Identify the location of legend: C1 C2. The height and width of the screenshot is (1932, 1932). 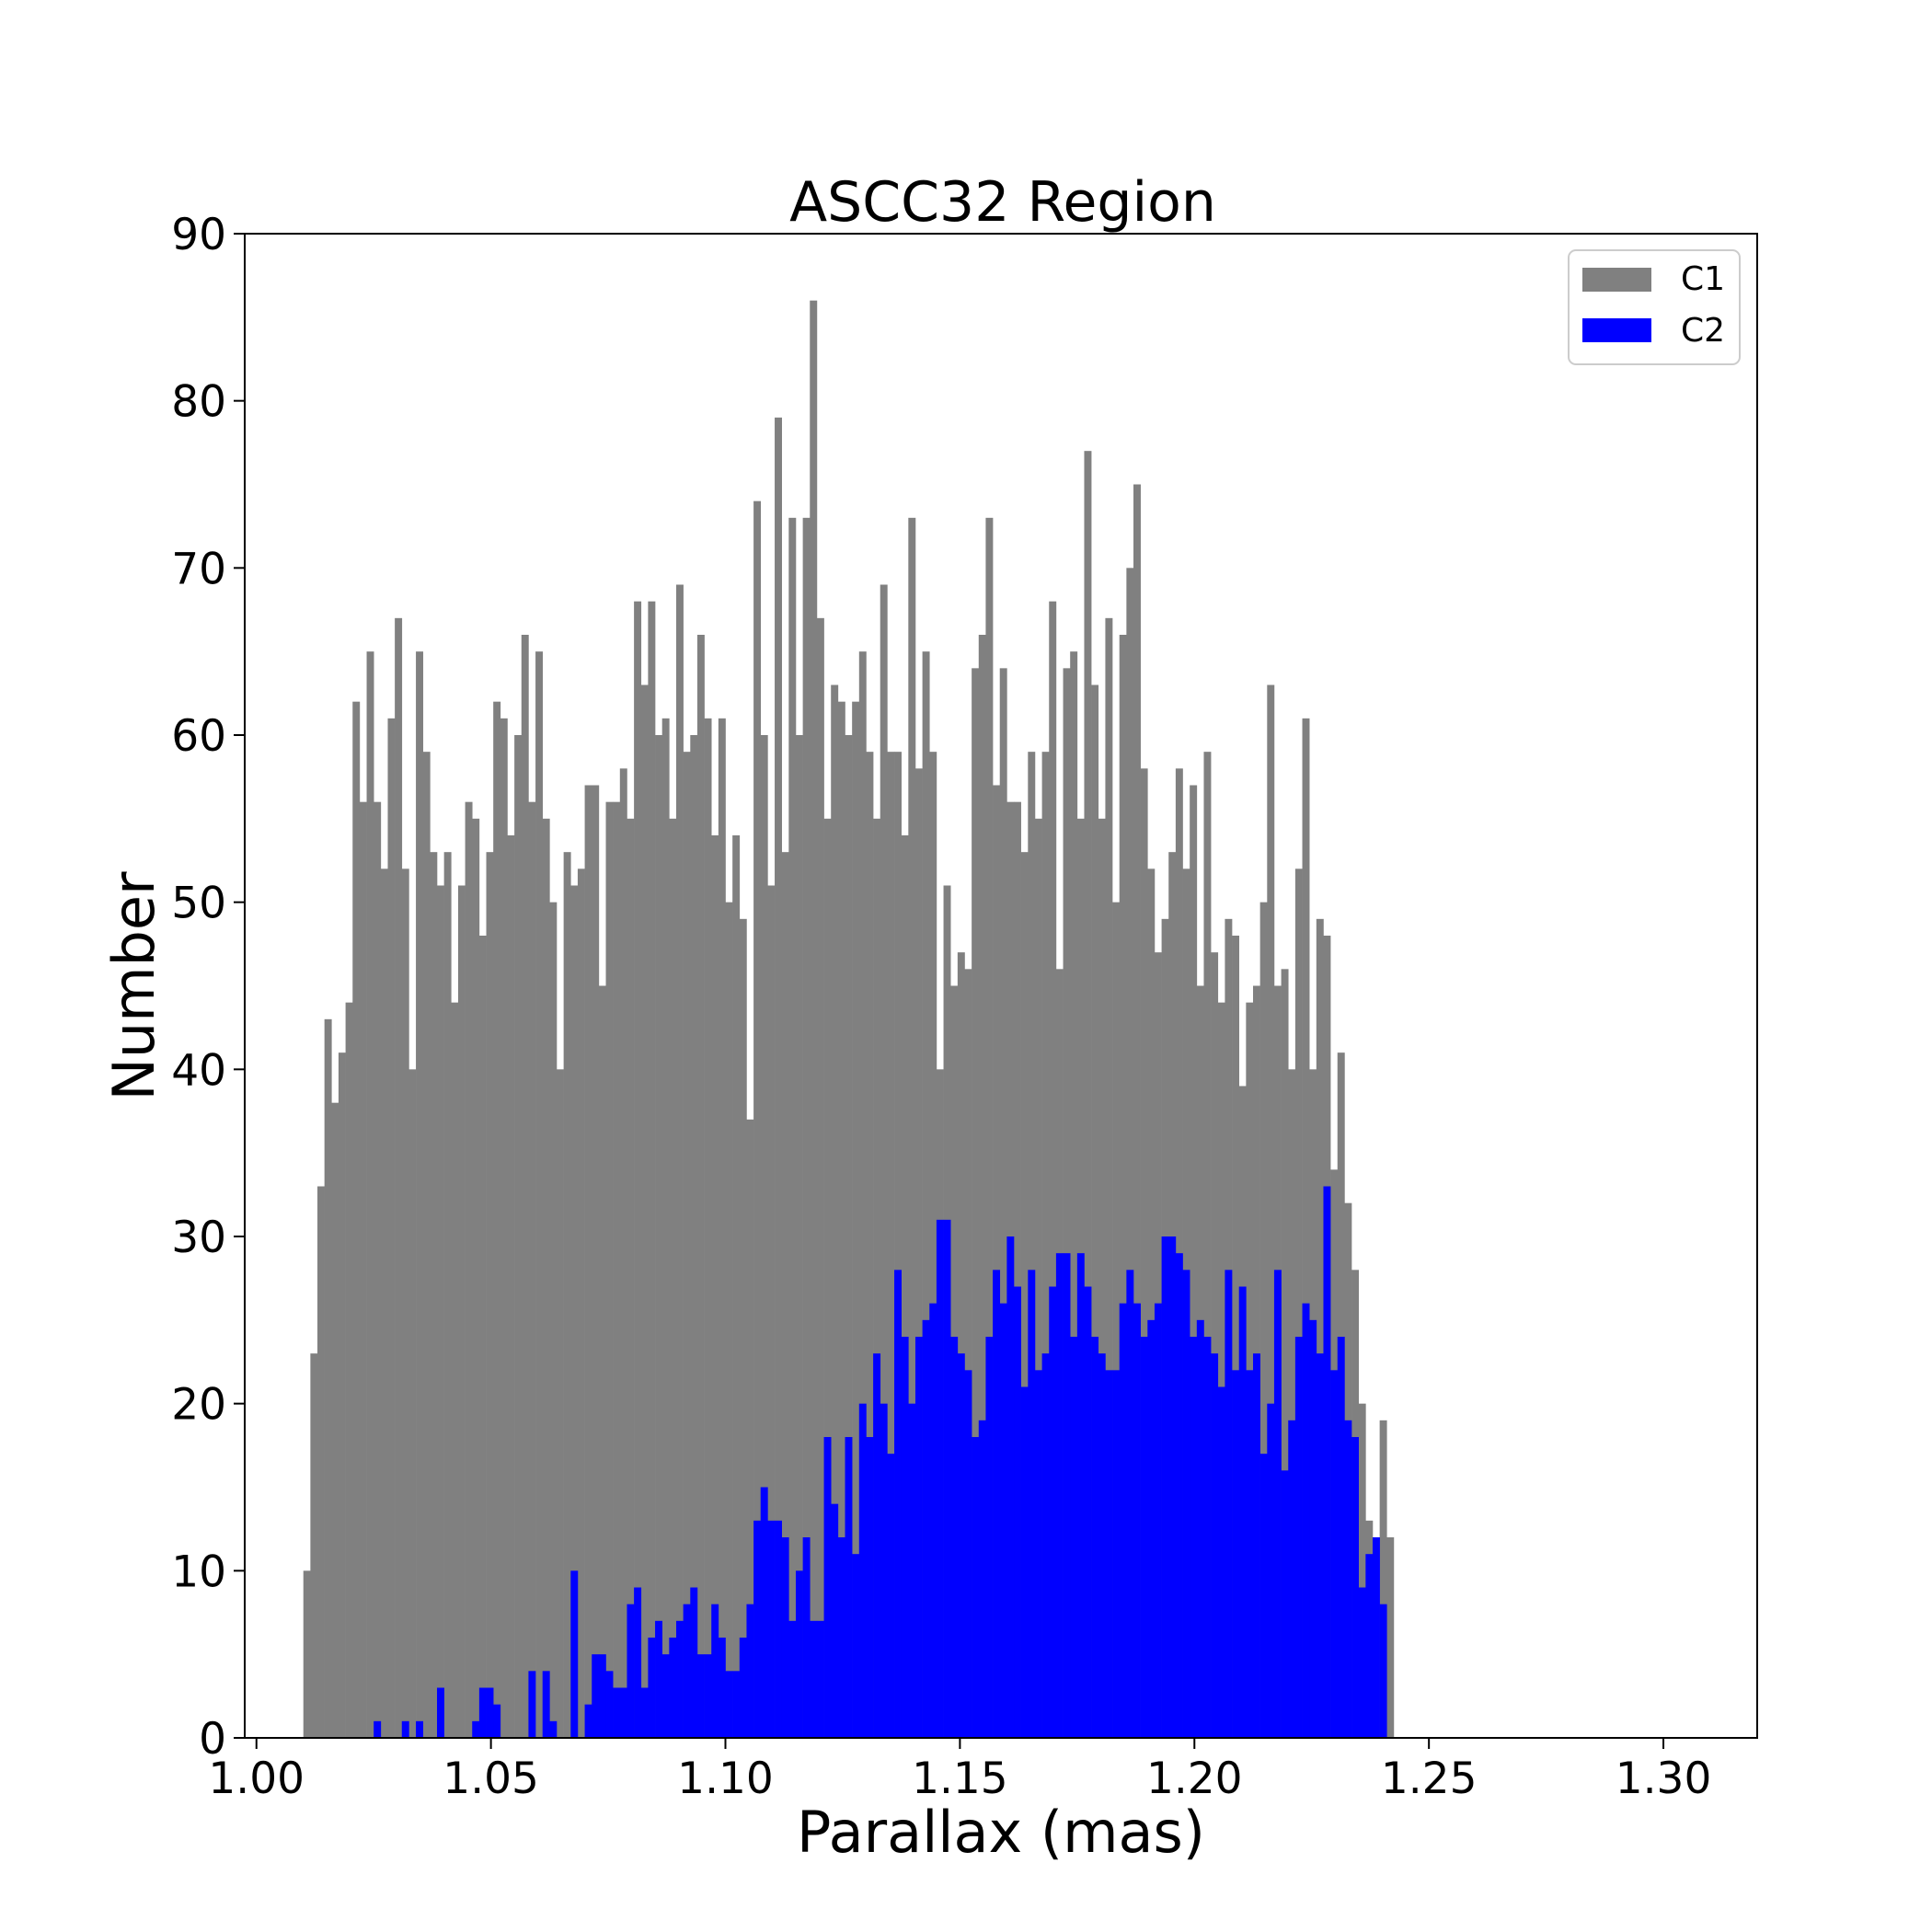
(1654, 307).